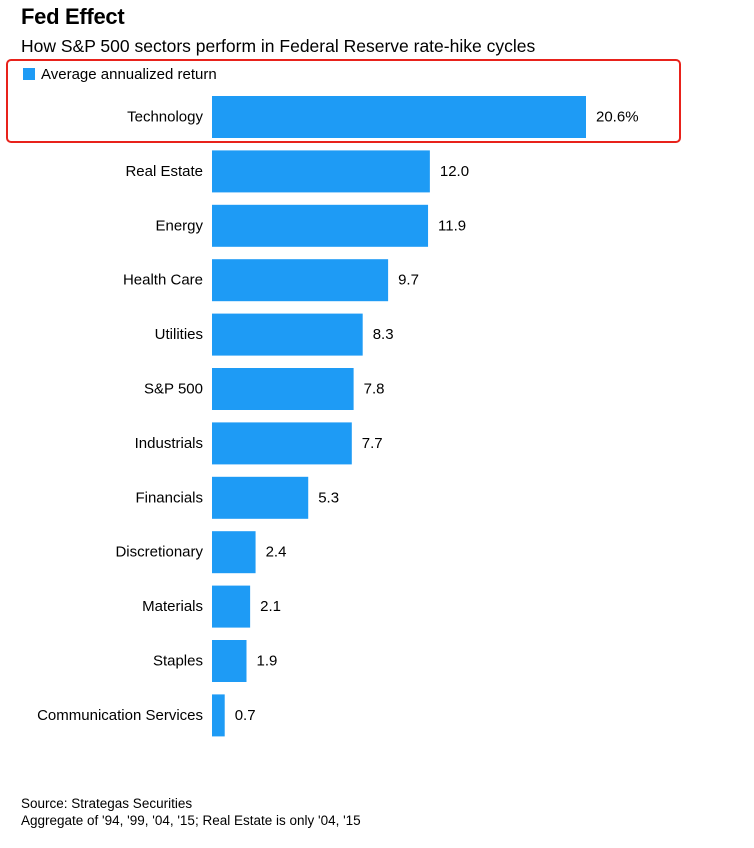 This screenshot has width=754, height=848. I want to click on bar-energy, so click(320, 225).